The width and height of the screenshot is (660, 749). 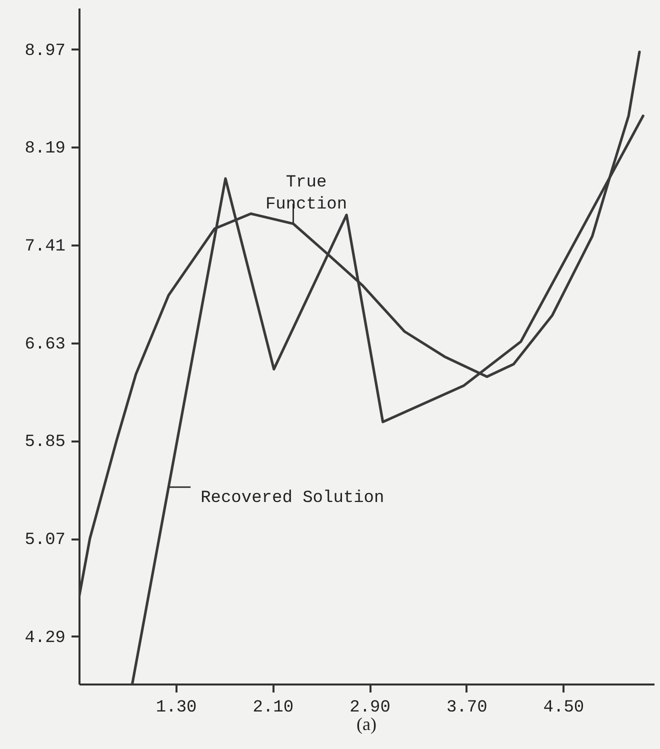 I want to click on x-tick-label: 2.10, so click(x=273, y=708).